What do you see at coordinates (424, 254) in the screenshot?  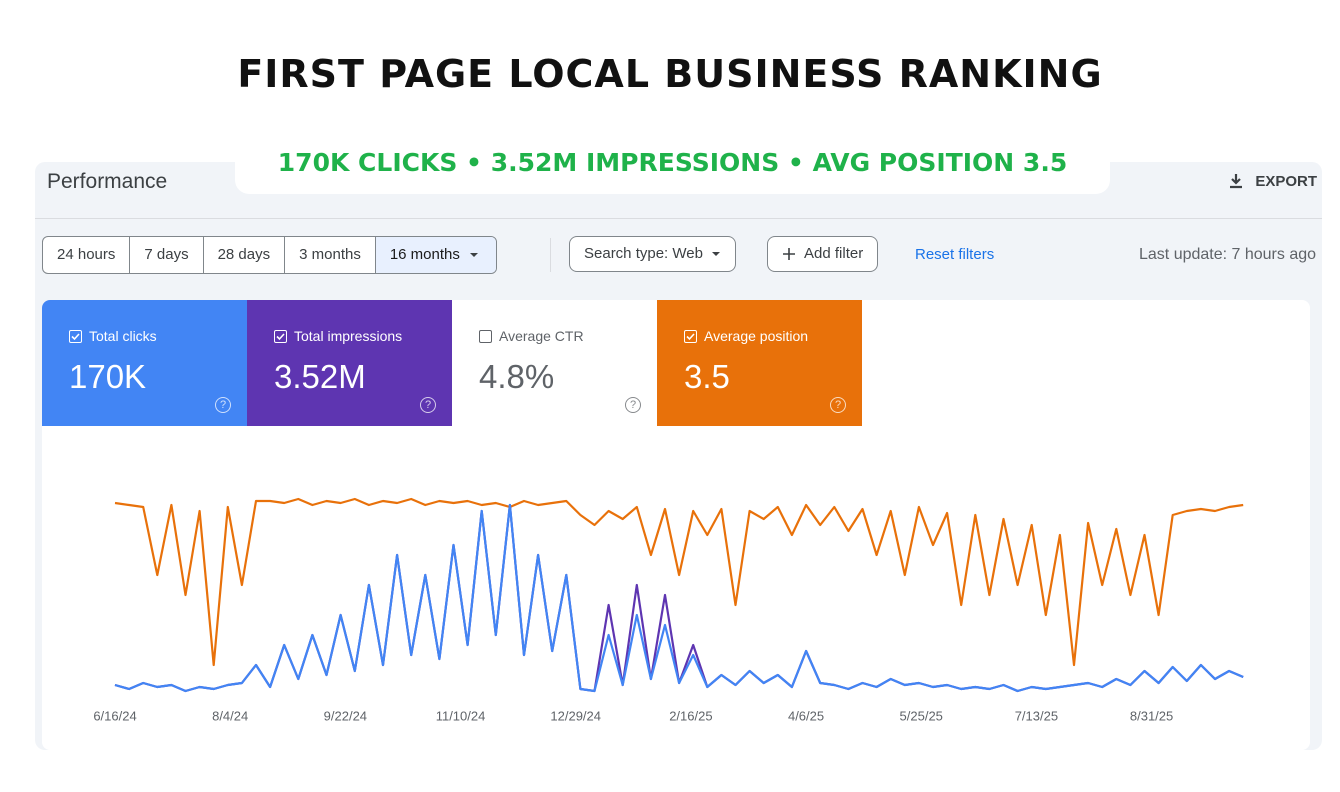 I see `date-range-label: 16 months` at bounding box center [424, 254].